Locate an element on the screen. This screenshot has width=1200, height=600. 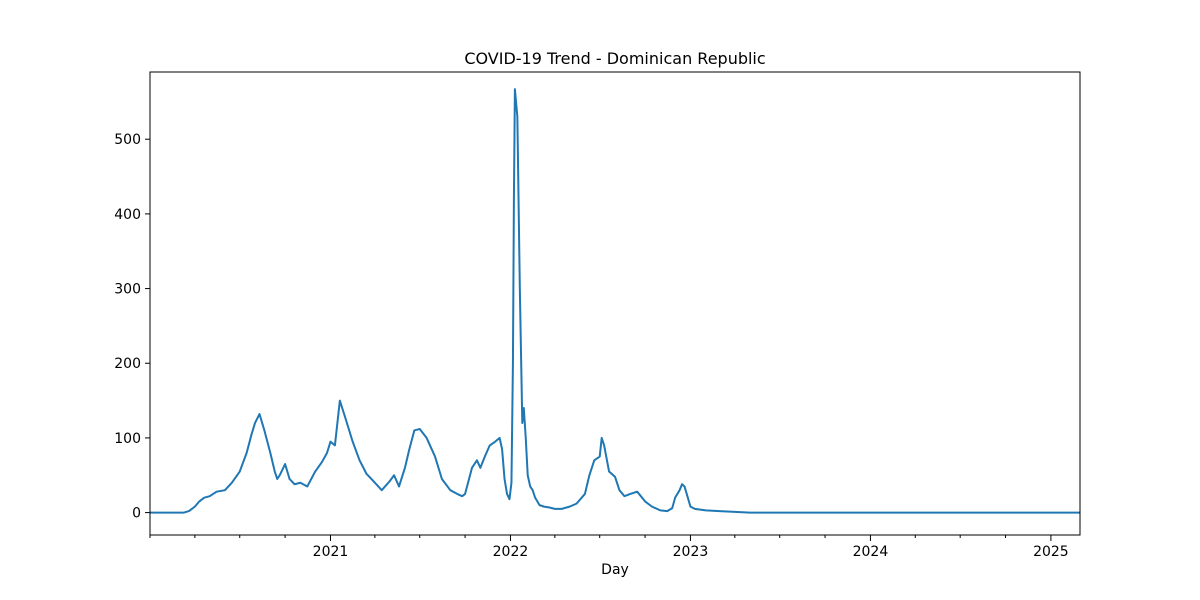
x-tick-label: 2021 is located at coordinates (331, 552).